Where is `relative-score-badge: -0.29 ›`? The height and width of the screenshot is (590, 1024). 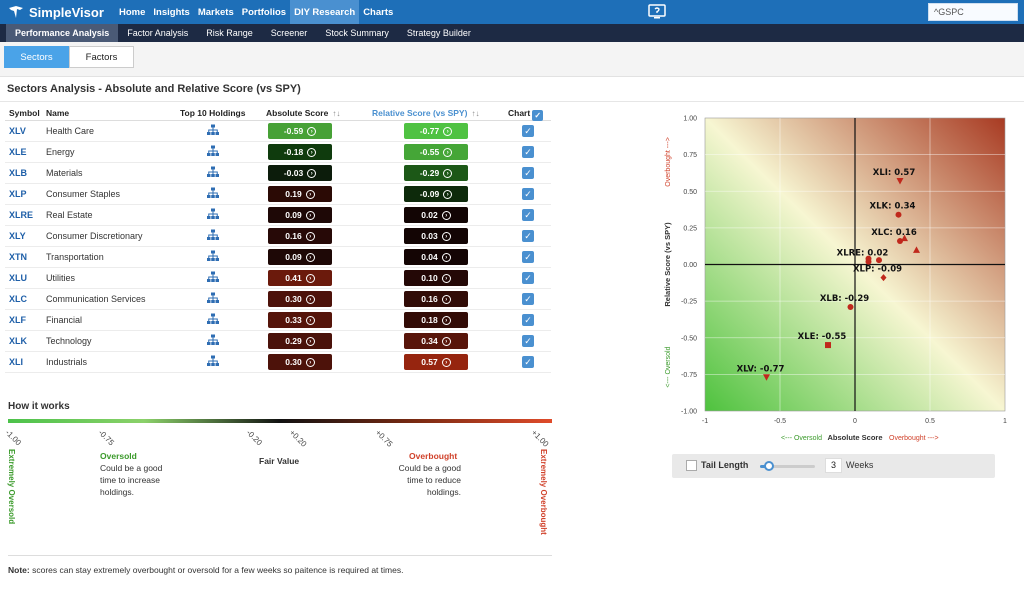
relative-score-badge: -0.29 › is located at coordinates (436, 173).